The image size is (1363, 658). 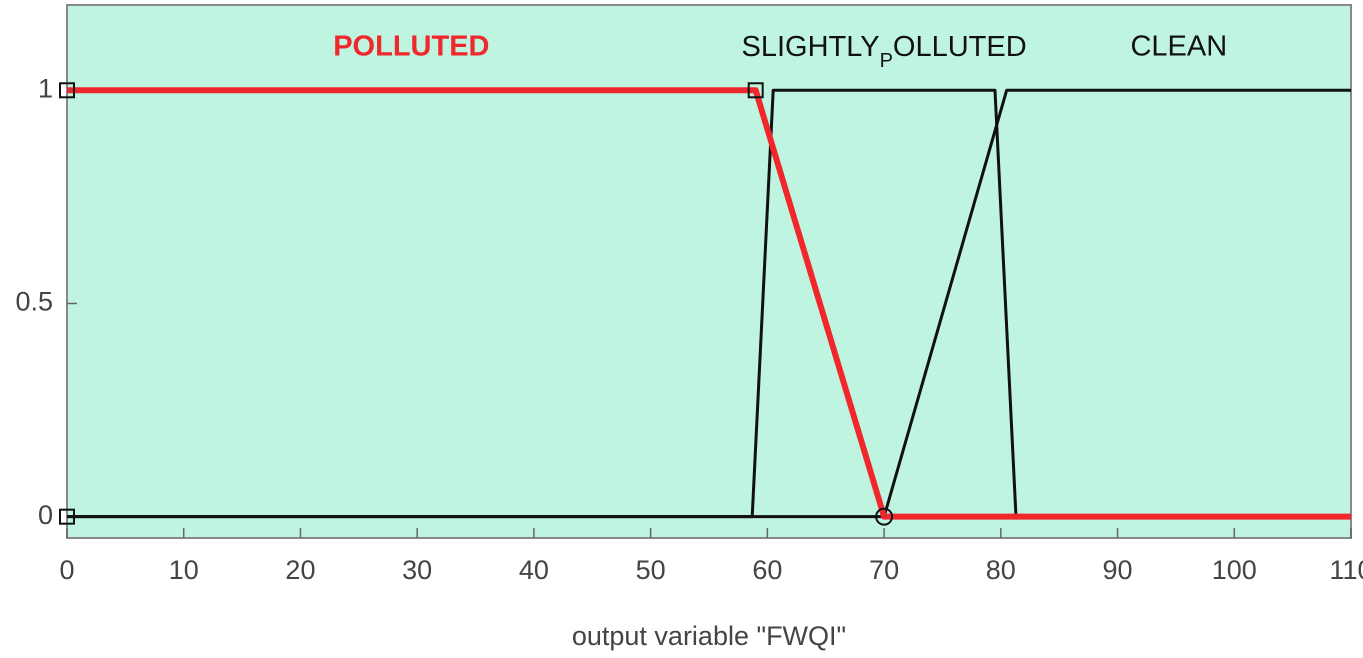 I want to click on series-label: CLEAN, so click(x=1178, y=47).